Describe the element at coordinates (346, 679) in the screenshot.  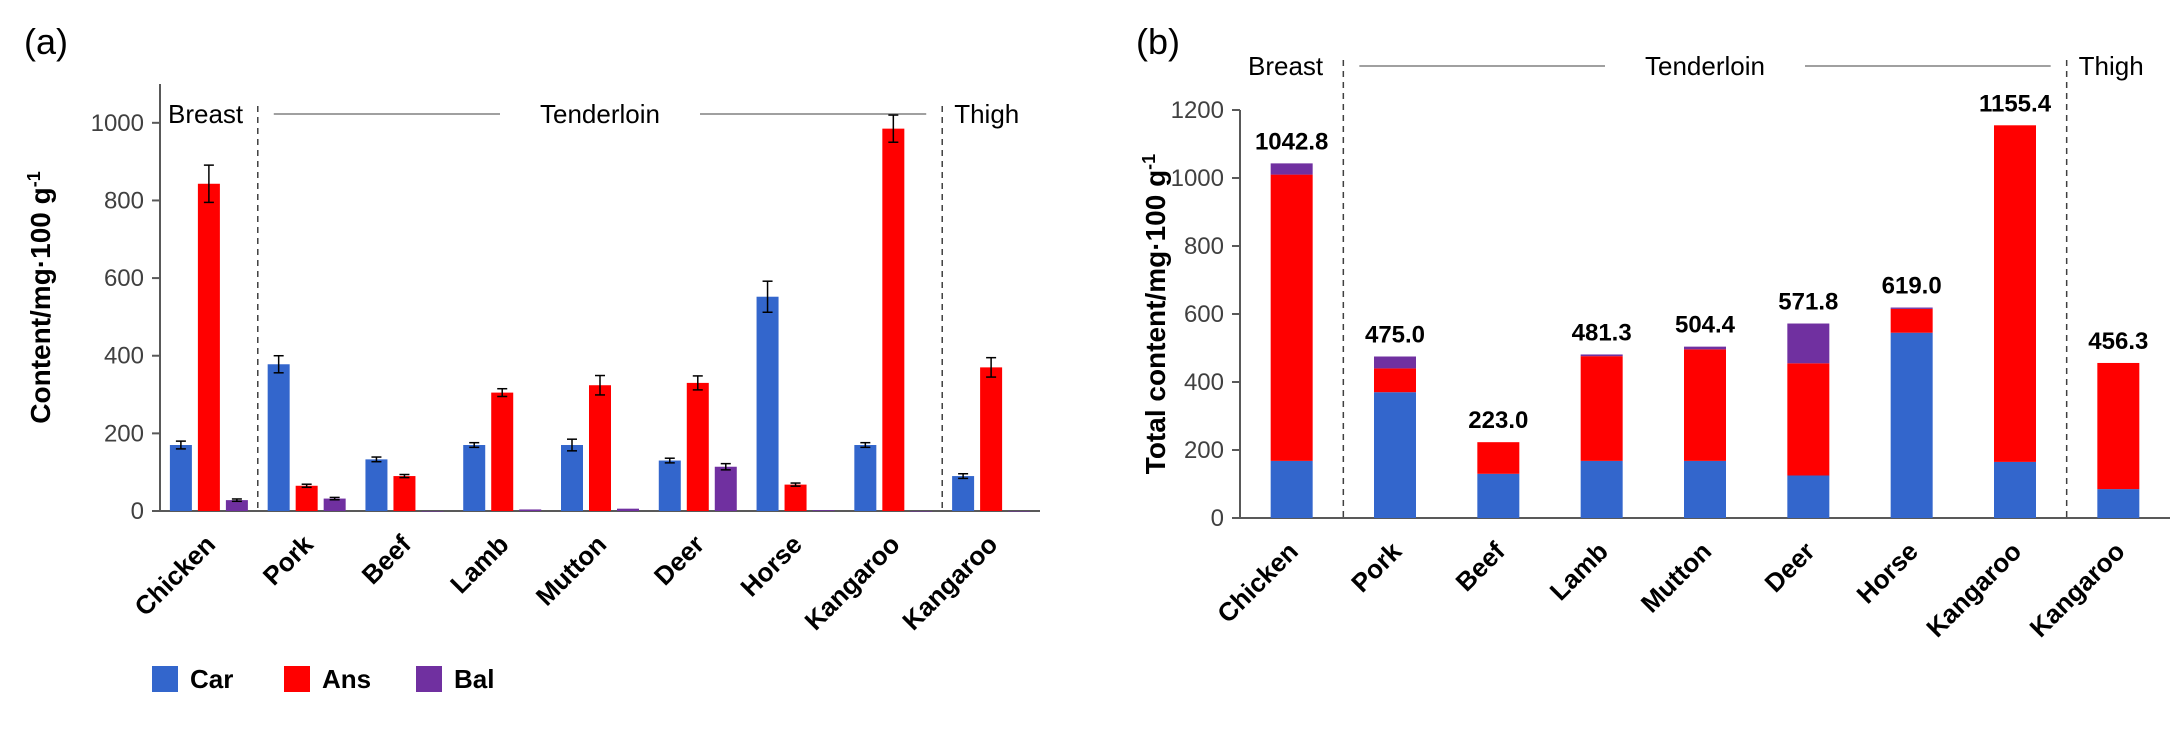
I see `legend-label-ans: Ans` at that location.